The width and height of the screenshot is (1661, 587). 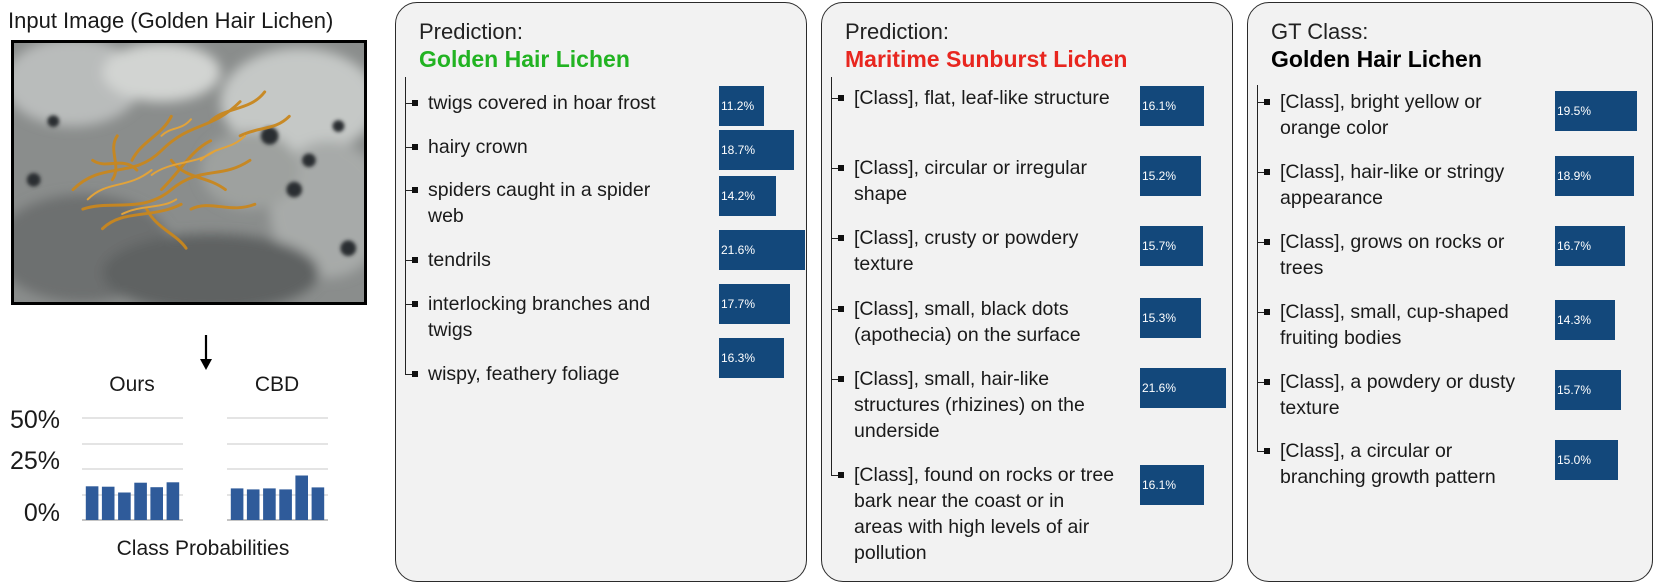 I want to click on input-image, so click(x=189, y=172).